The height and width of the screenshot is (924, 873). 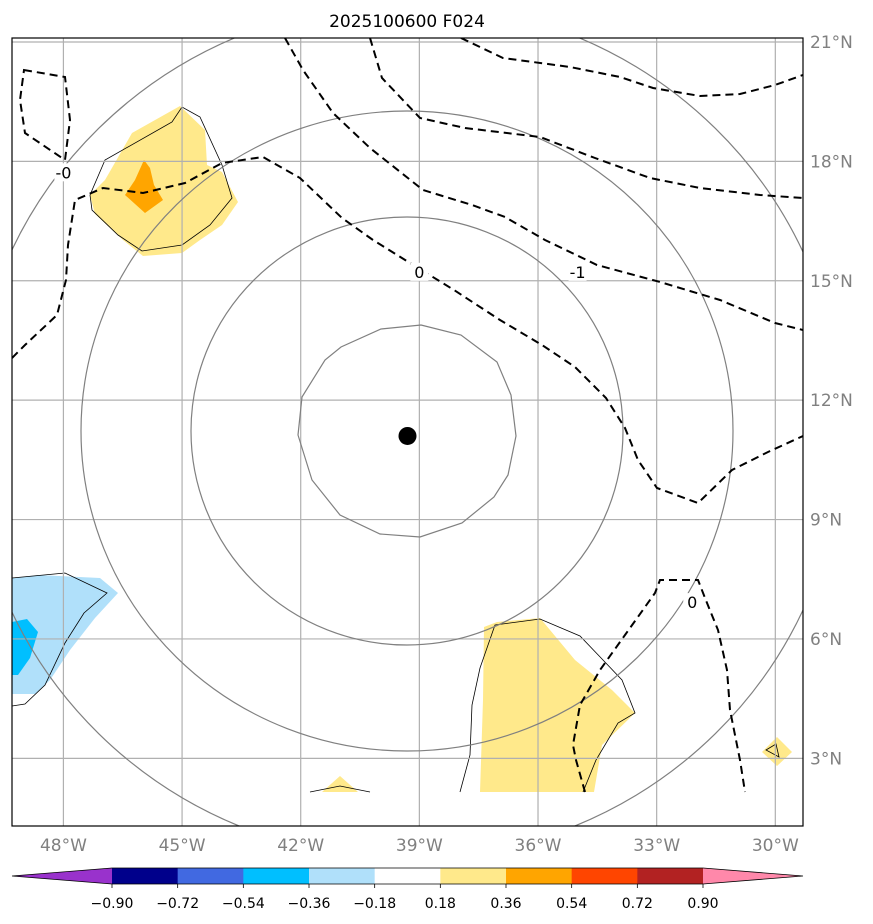 I want to click on latitude-tick-label: 18°N, so click(x=831, y=162).